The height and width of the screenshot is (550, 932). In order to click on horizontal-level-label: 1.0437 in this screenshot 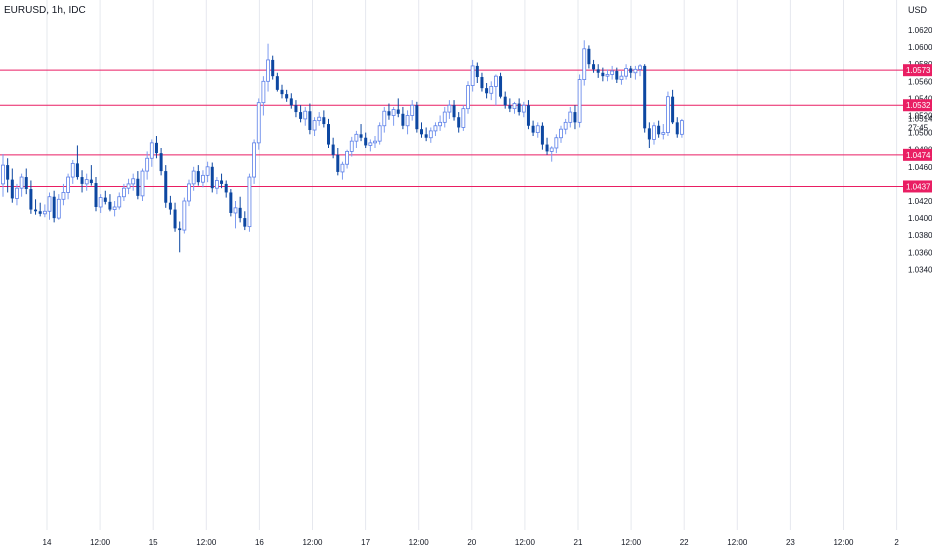, I will do `click(918, 186)`.